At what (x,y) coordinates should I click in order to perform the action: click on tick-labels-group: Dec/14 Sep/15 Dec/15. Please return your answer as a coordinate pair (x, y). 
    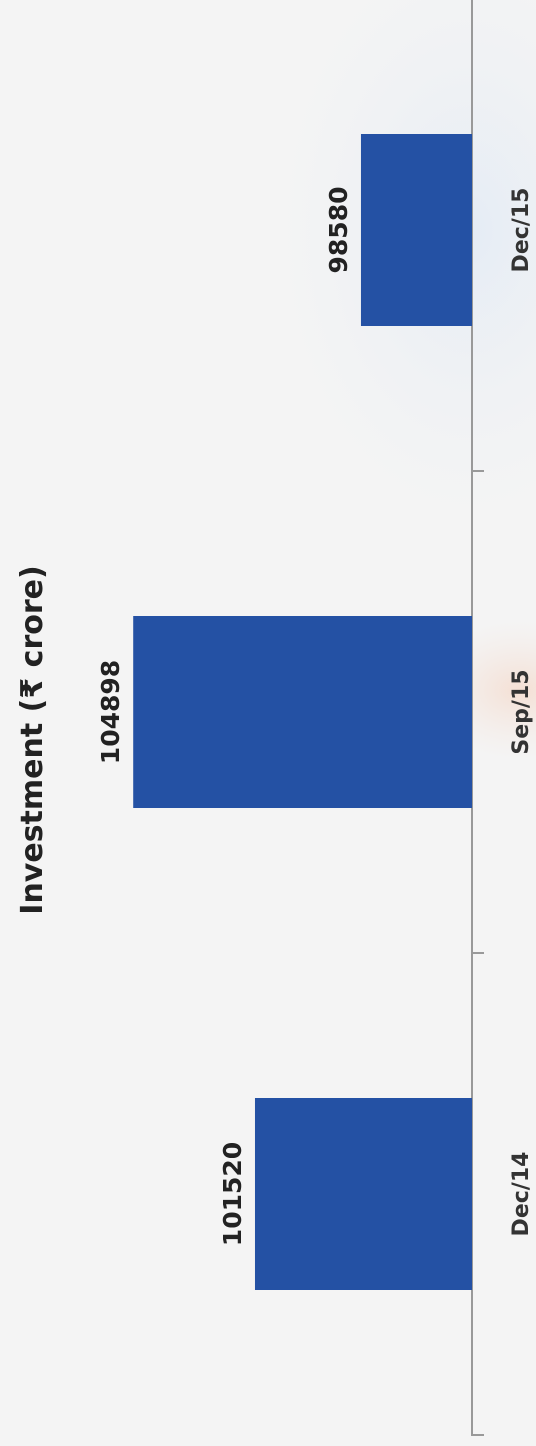
    Looking at the image, I should click on (521, 712).